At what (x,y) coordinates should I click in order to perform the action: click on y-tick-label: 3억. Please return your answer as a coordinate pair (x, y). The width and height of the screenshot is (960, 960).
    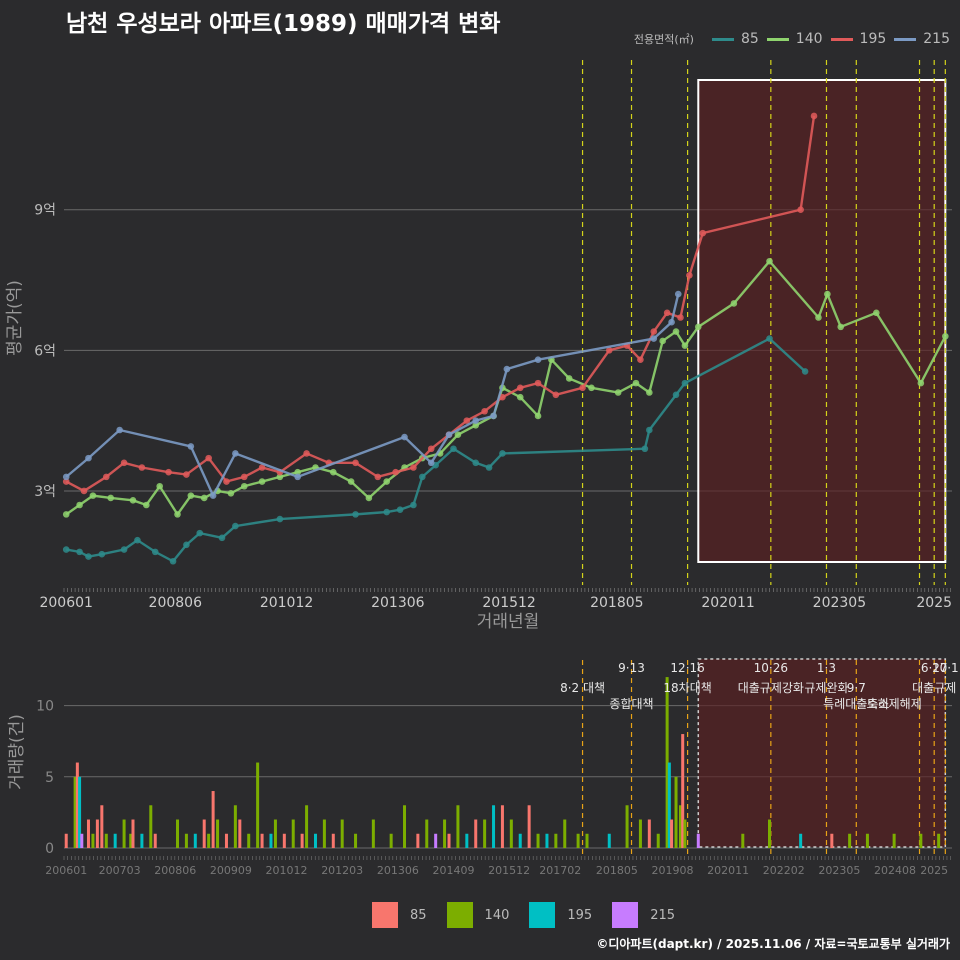
    Looking at the image, I should click on (45, 492).